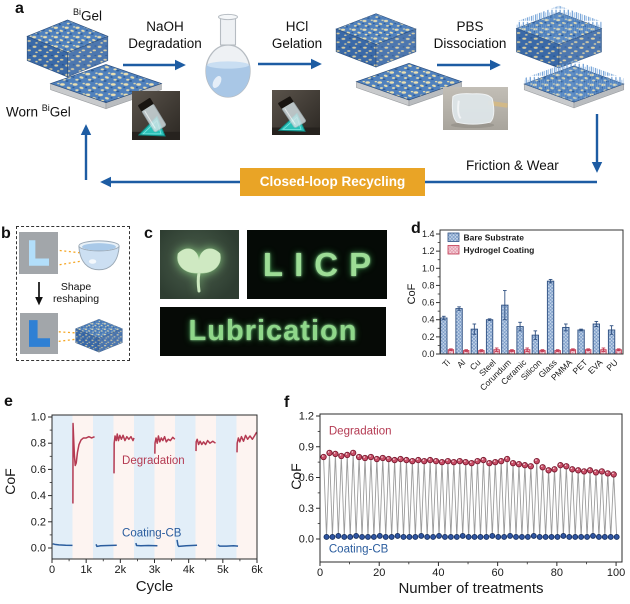  What do you see at coordinates (199, 270) in the screenshot?
I see `ginkgo-leaf-icon` at bounding box center [199, 270].